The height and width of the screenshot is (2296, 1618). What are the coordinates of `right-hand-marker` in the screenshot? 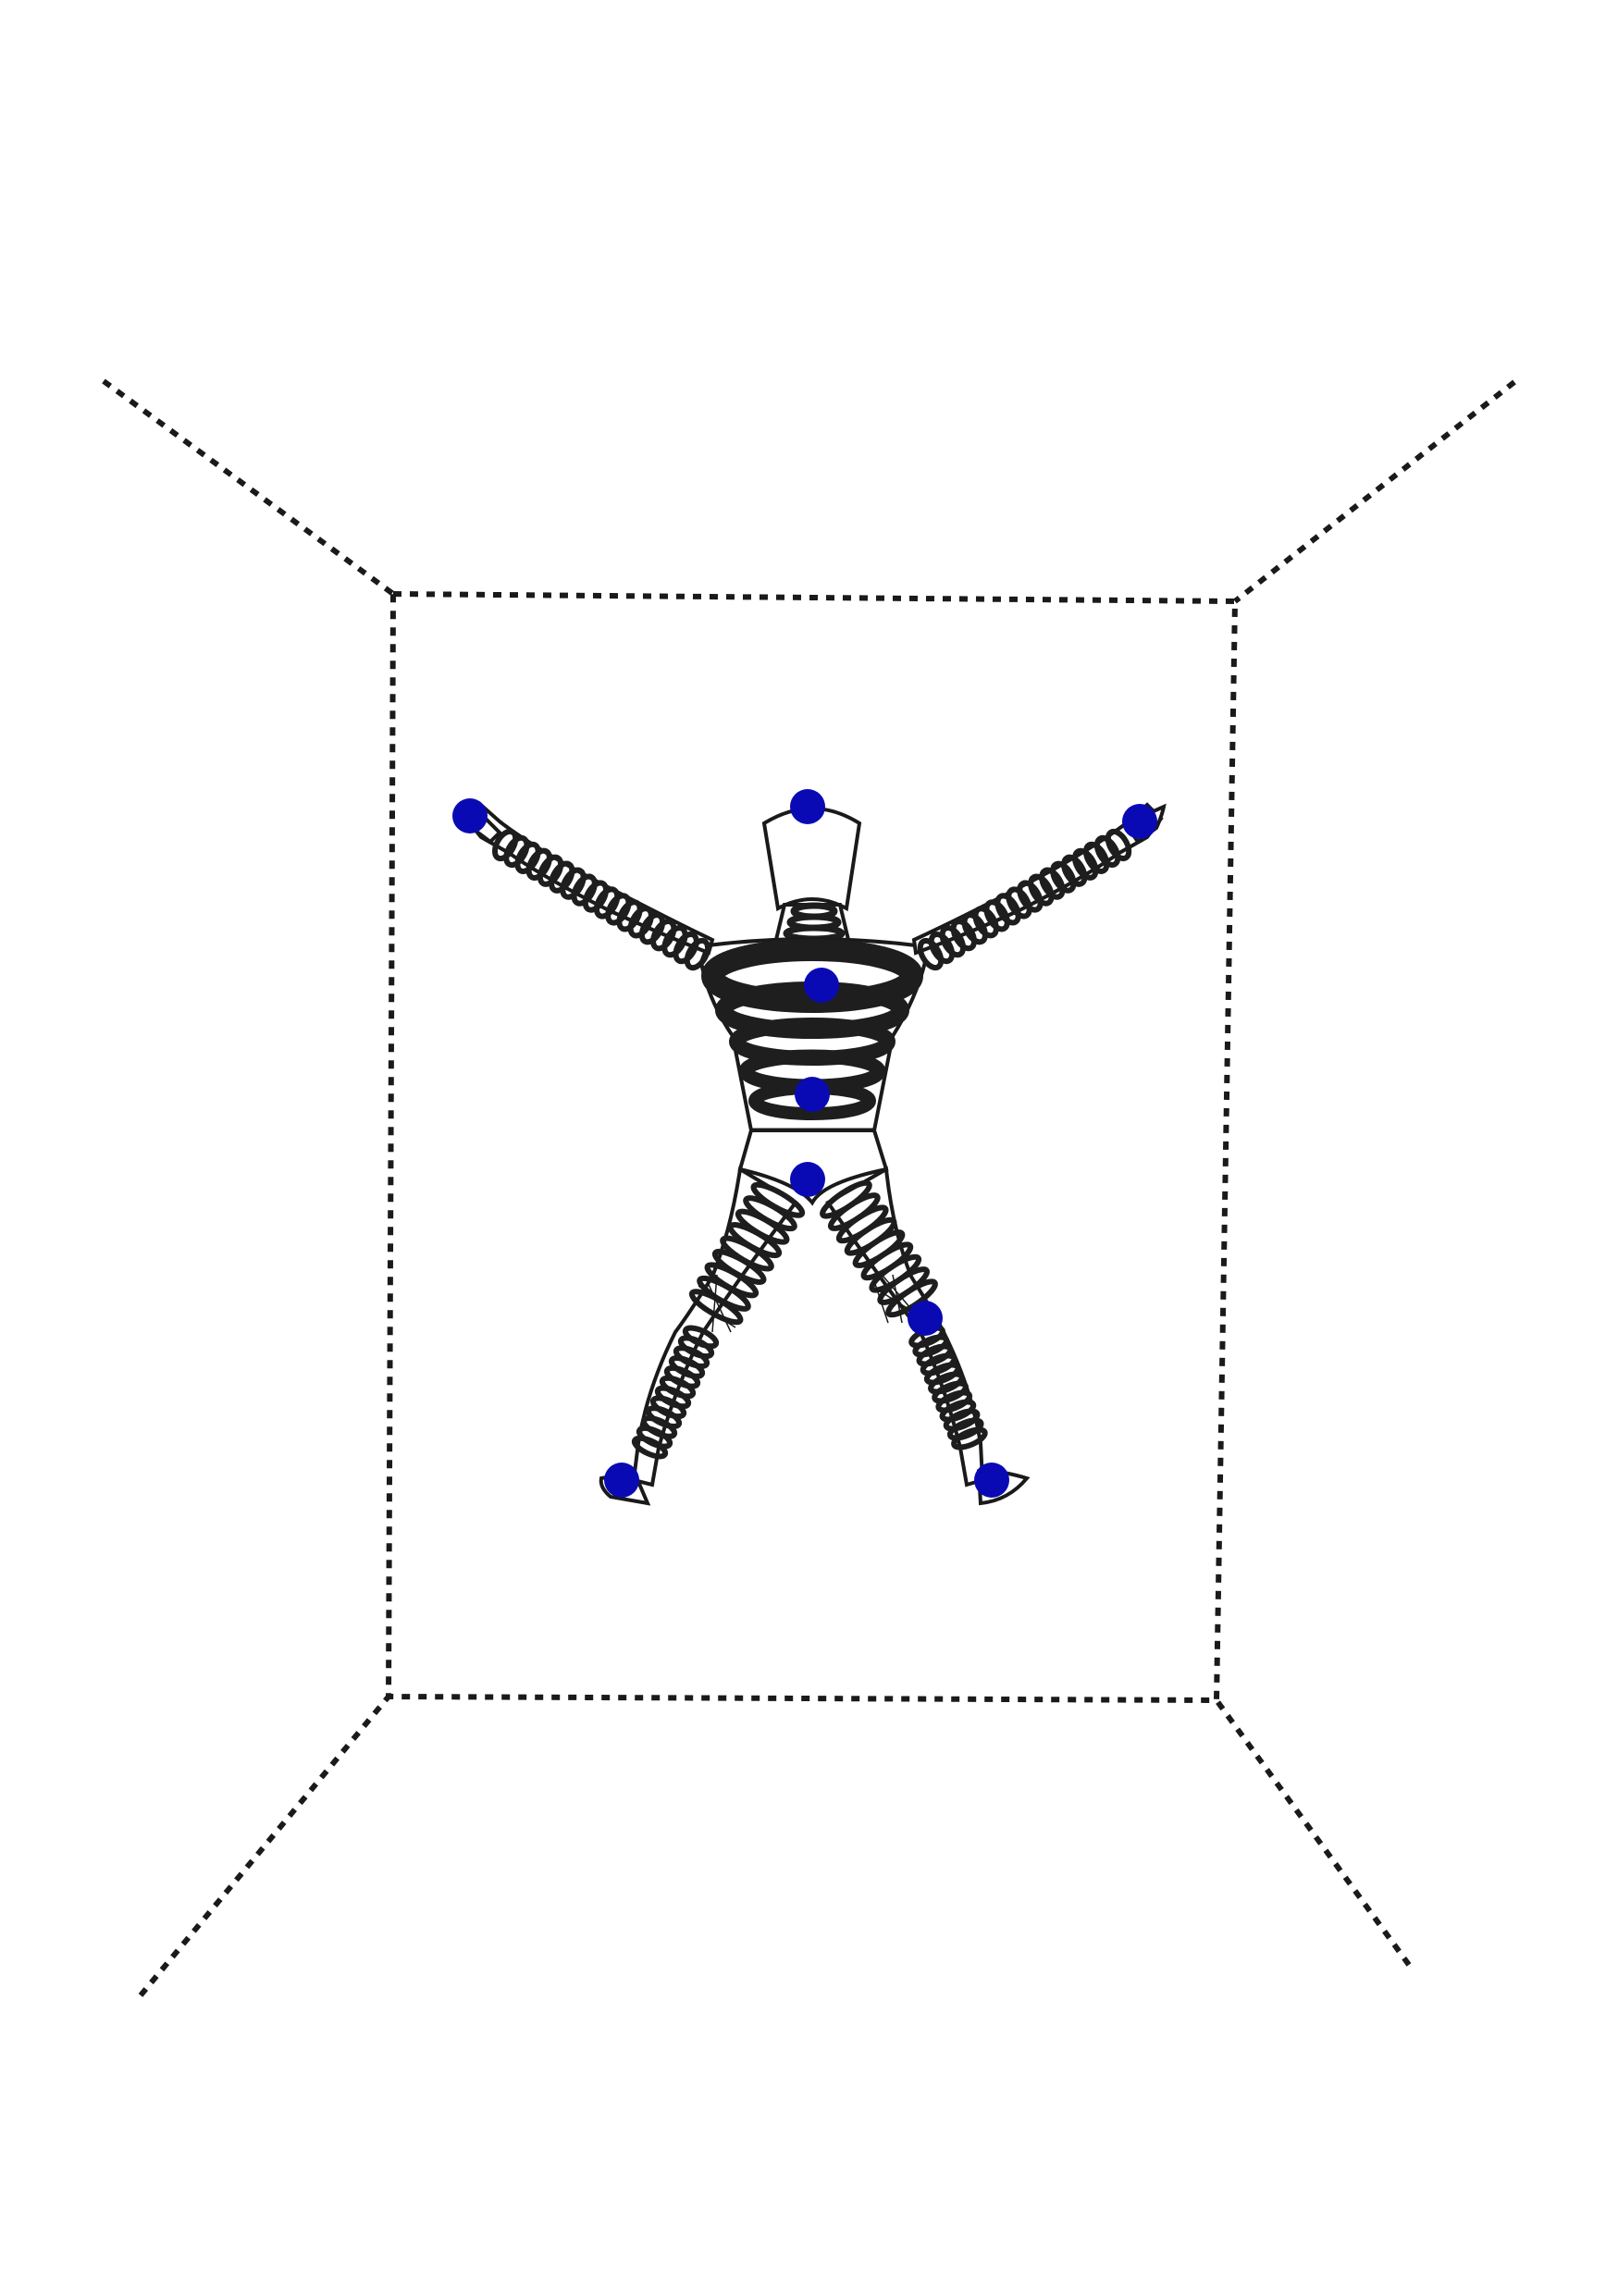 It's located at (470, 815).